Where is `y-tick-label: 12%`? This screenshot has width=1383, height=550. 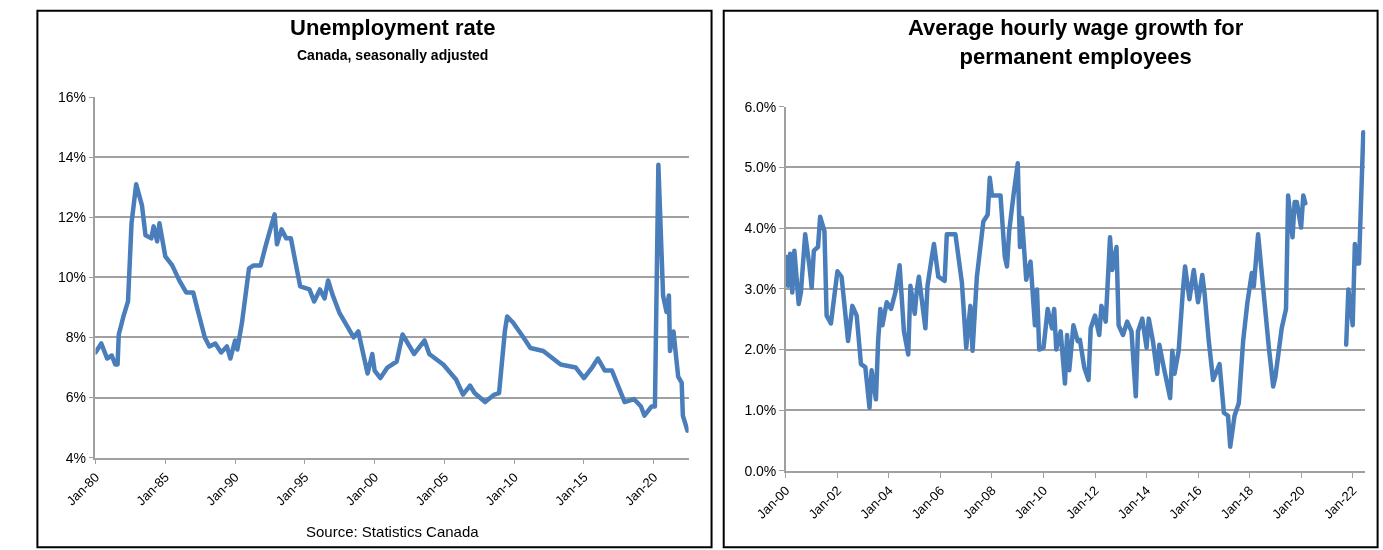
y-tick-label: 12% is located at coordinates (71, 217).